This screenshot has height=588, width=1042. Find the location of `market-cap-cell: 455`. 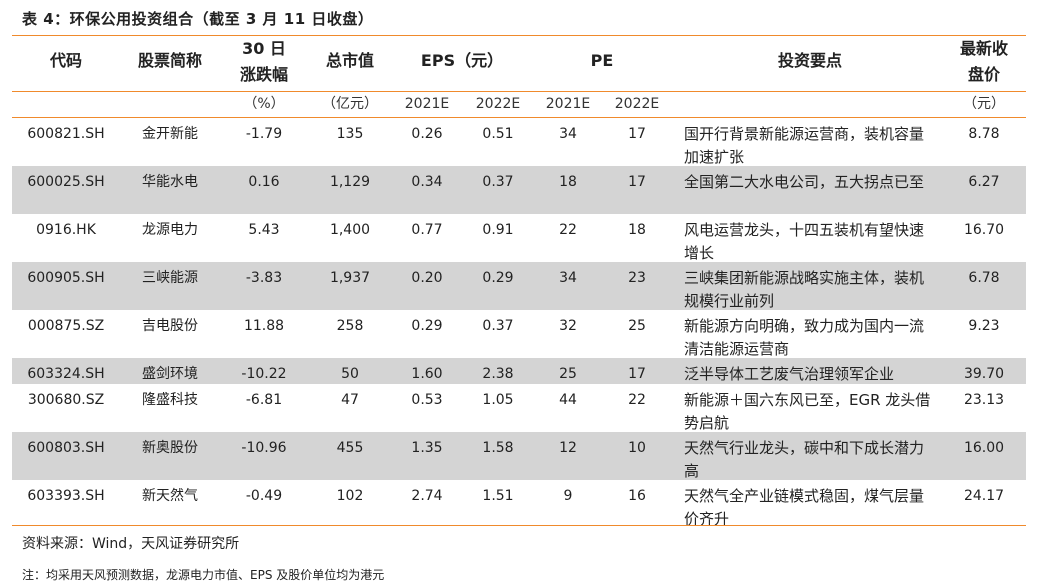

market-cap-cell: 455 is located at coordinates (350, 448).